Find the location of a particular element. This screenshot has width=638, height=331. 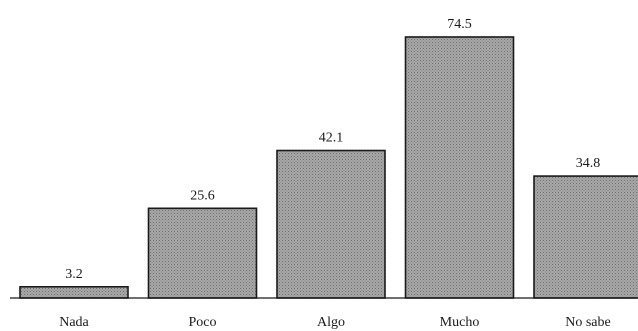

data-label: 42.1 is located at coordinates (331, 138).